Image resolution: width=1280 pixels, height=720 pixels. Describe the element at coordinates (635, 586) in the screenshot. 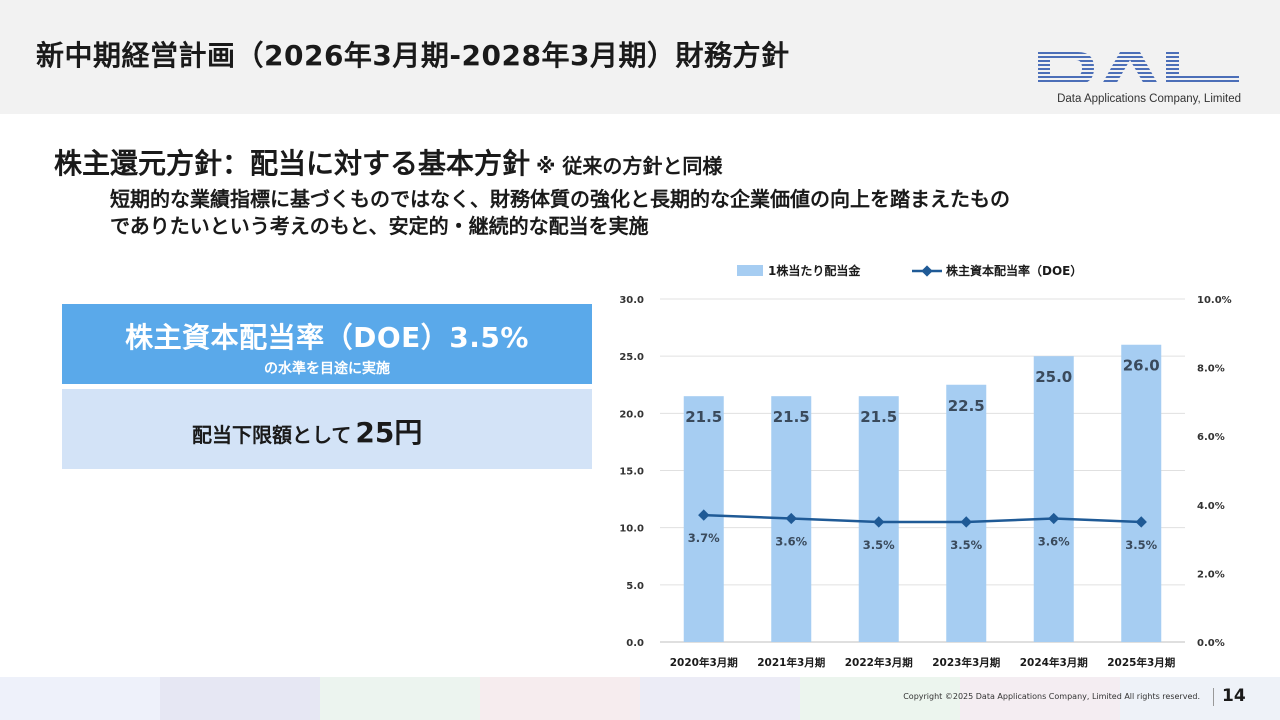

I see `y-left-tick-label: 5.0` at that location.